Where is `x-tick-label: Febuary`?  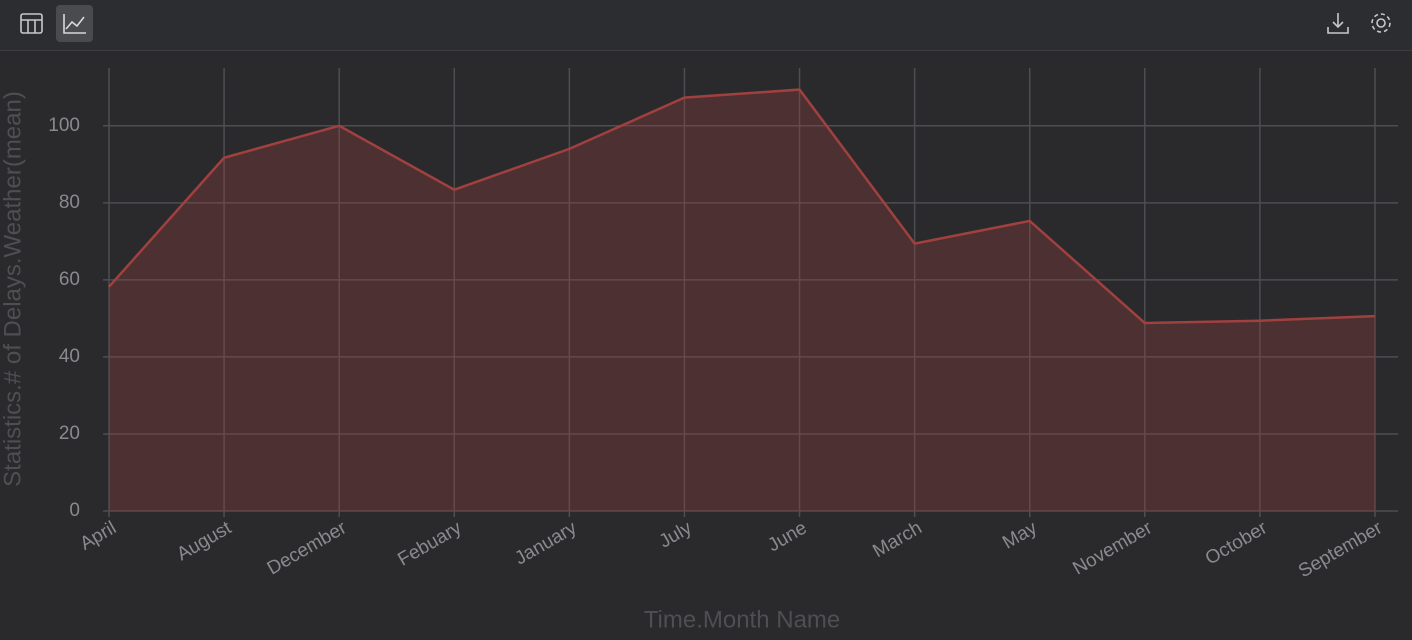 x-tick-label: Febuary is located at coordinates (429, 543).